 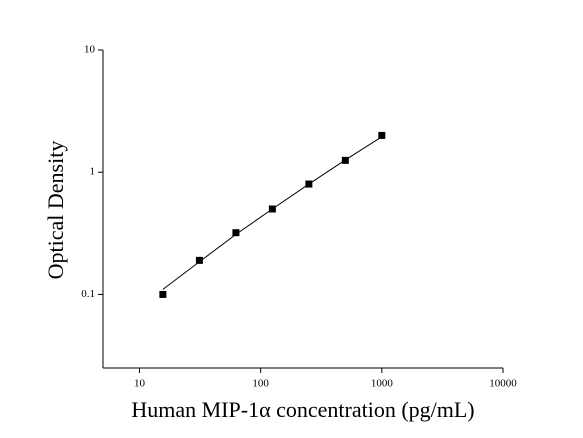 I want to click on x-tick-label: 100, so click(x=260, y=384).